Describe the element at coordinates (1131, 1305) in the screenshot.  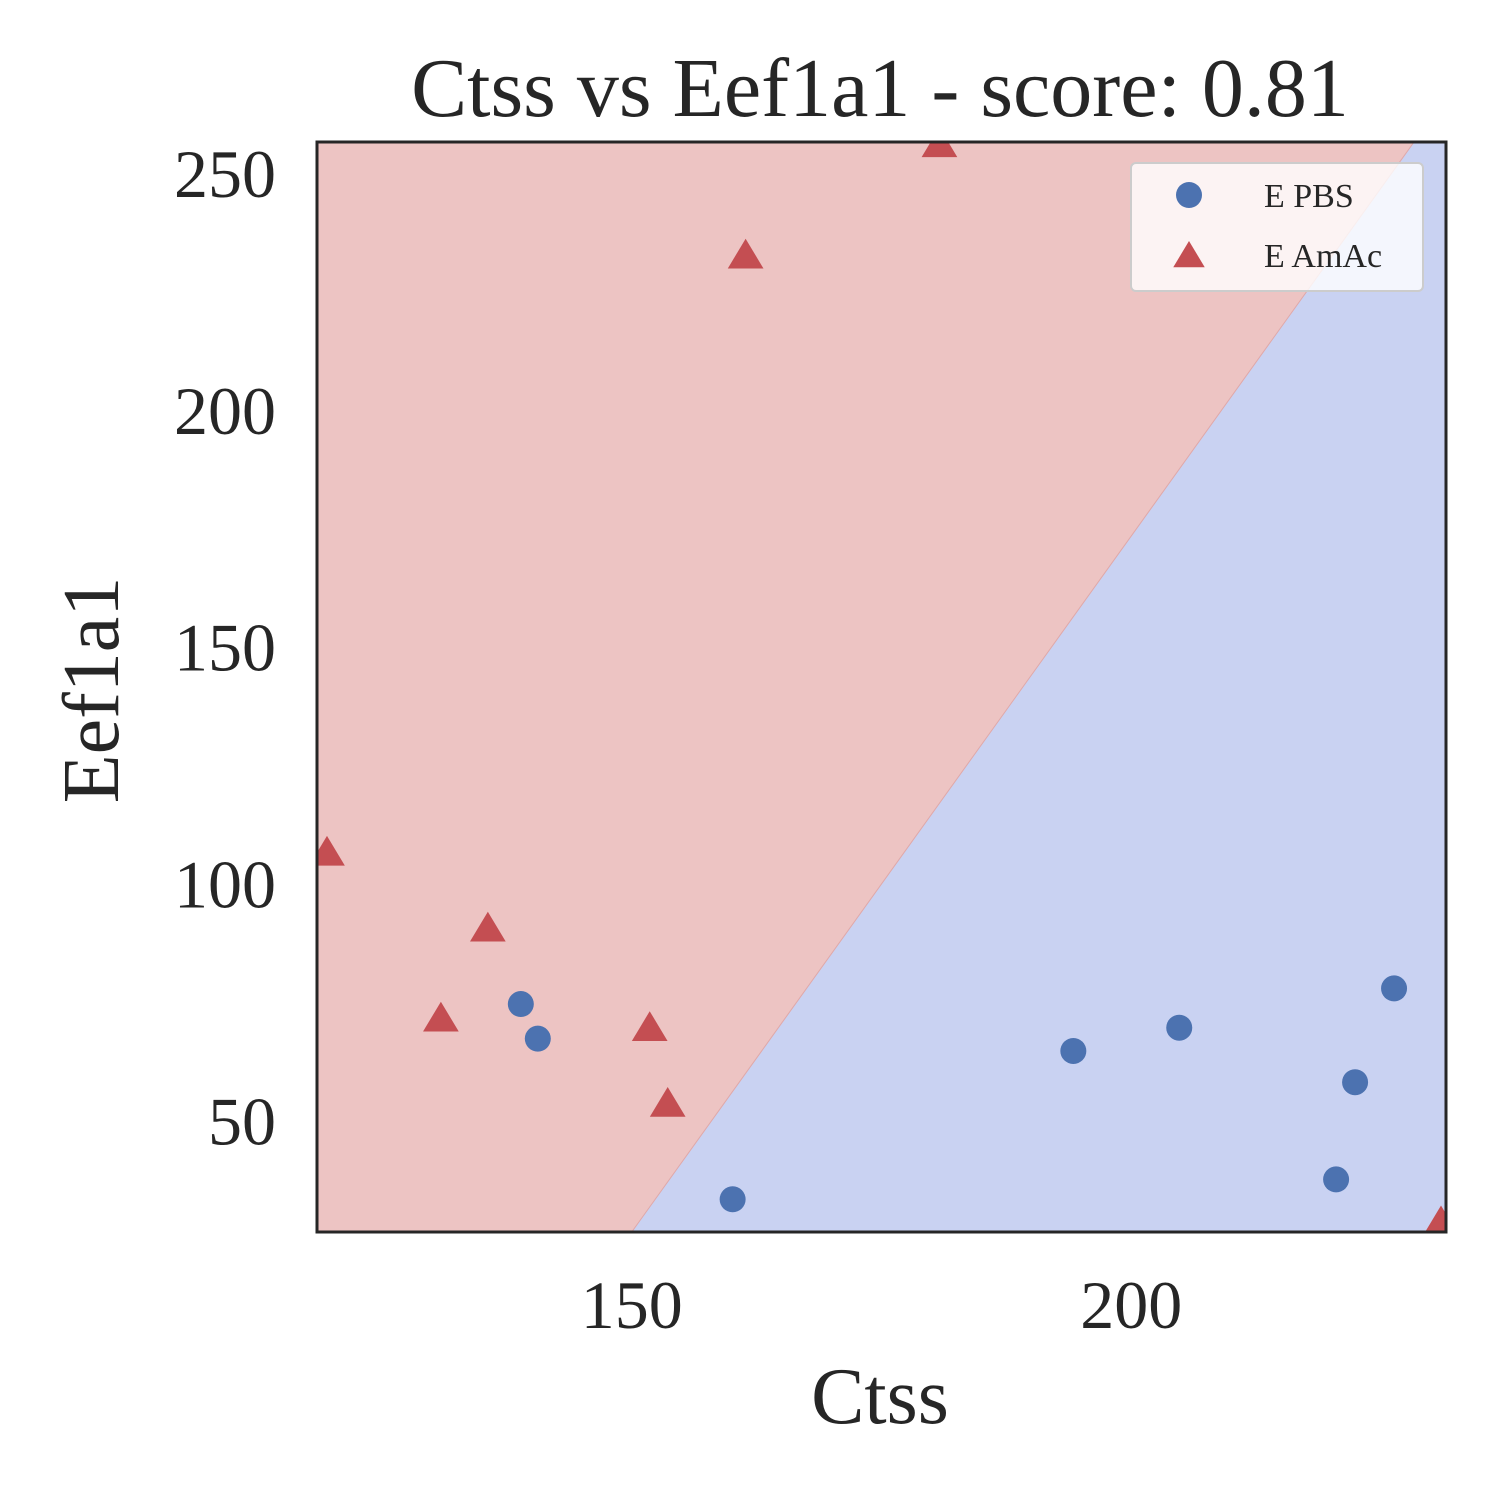
I see `x-tick-label: 200` at that location.